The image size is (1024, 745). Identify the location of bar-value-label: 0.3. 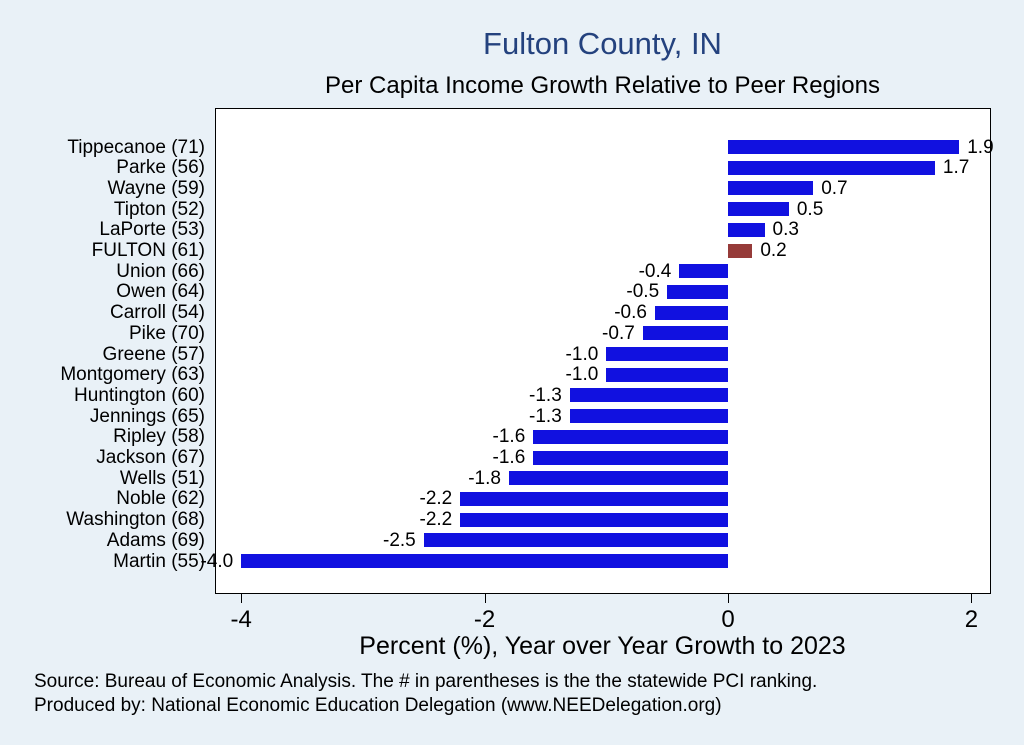
(785, 230).